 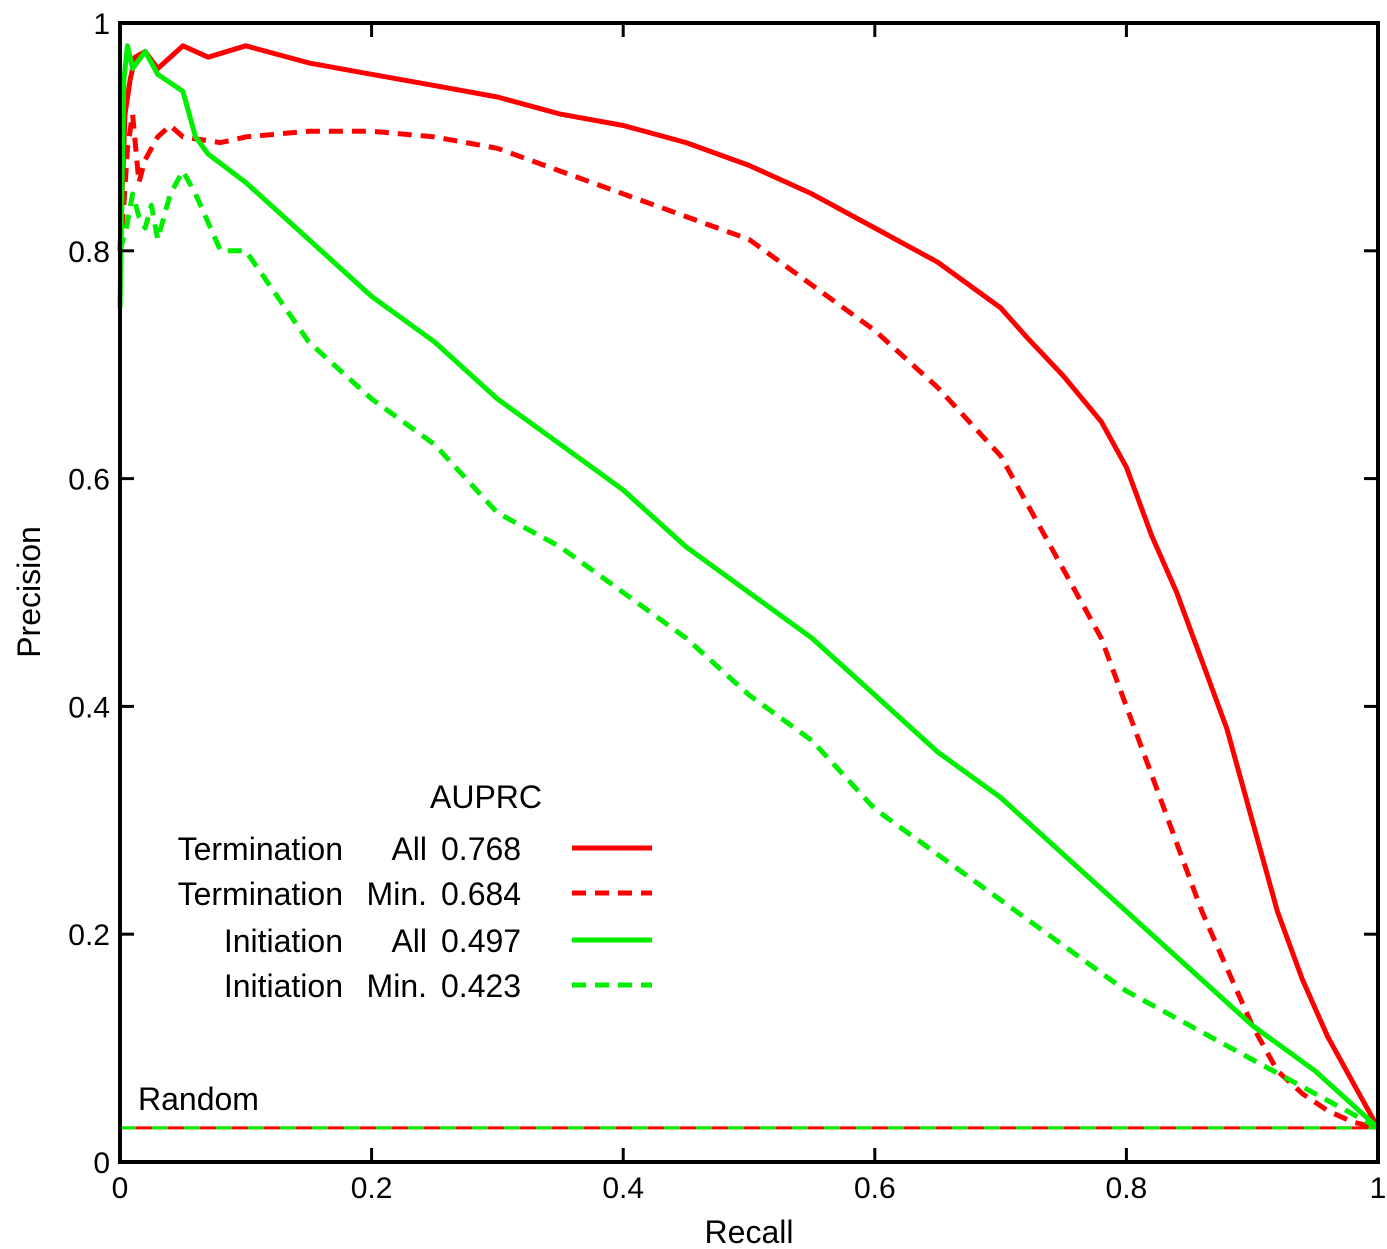 I want to click on y-axis-label: Precision, so click(x=29, y=592).